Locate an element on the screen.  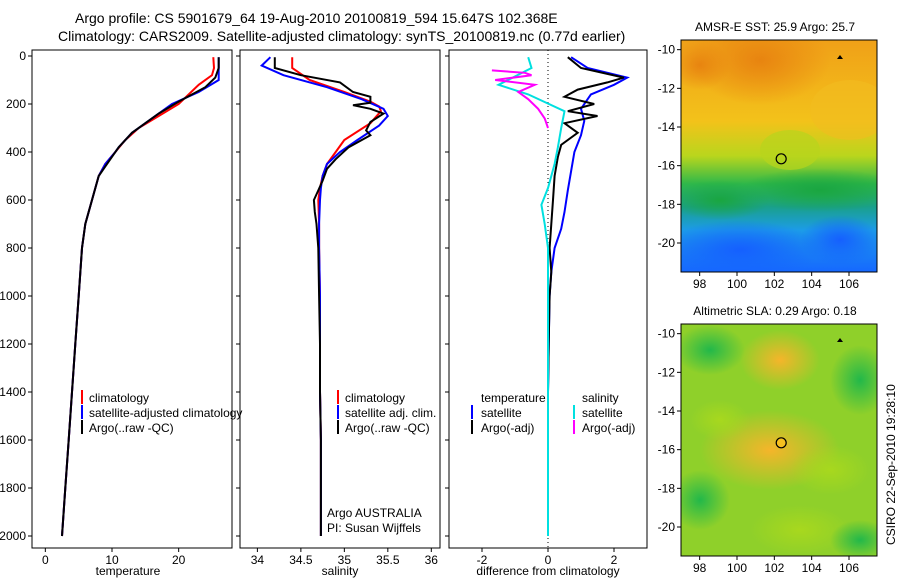
x-tick-label: 10 is located at coordinates (112, 560).